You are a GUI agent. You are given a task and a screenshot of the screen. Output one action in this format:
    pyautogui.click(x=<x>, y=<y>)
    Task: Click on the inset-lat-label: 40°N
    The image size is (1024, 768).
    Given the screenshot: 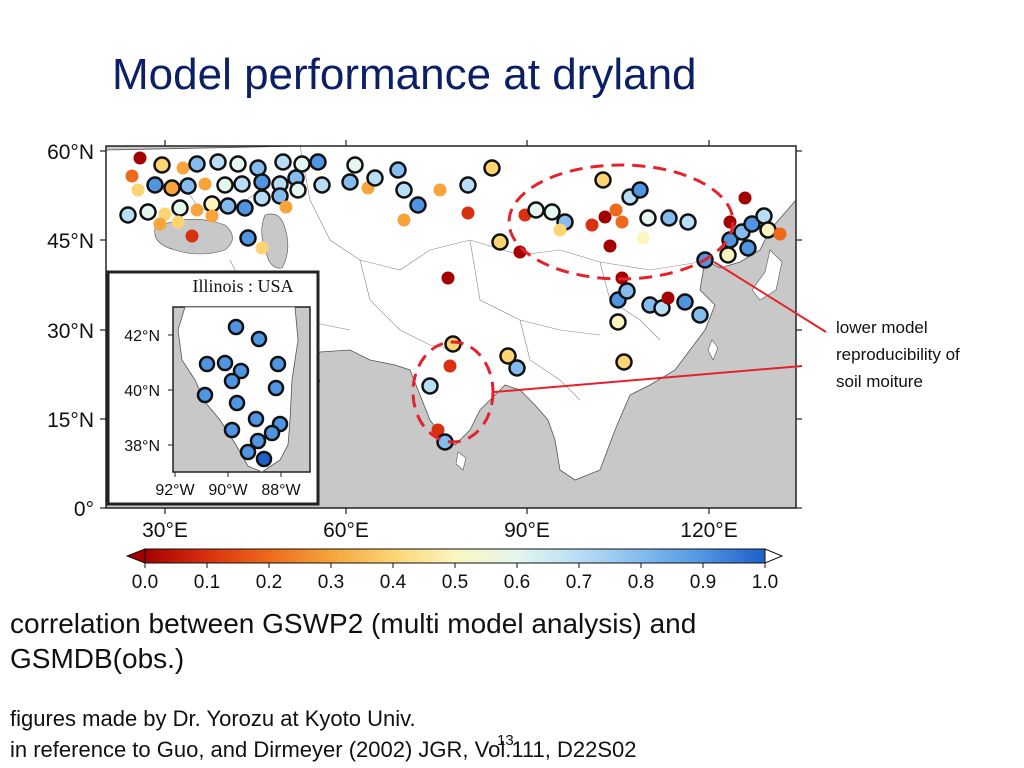 What is the action you would take?
    pyautogui.click(x=142, y=391)
    